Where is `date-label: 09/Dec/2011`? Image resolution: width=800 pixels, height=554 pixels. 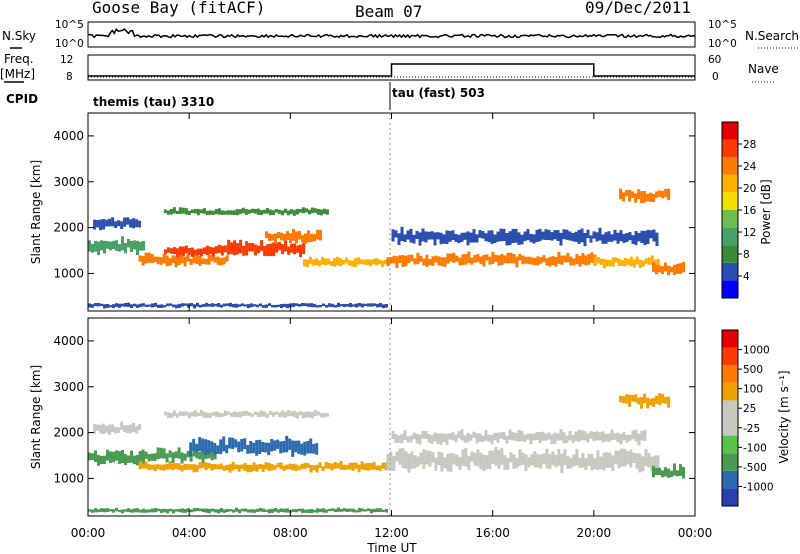 date-label: 09/Dec/2011 is located at coordinates (638, 8).